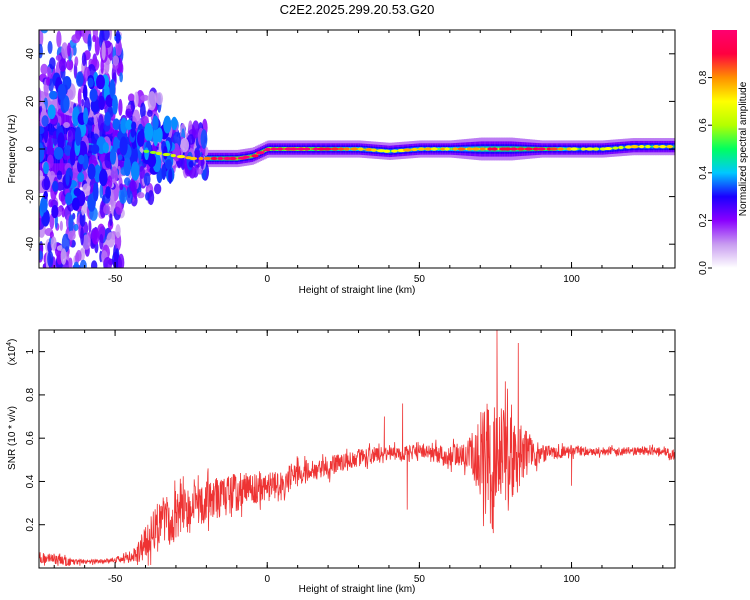  I want to click on colorbar-tick-label: 0.0, so click(703, 268).